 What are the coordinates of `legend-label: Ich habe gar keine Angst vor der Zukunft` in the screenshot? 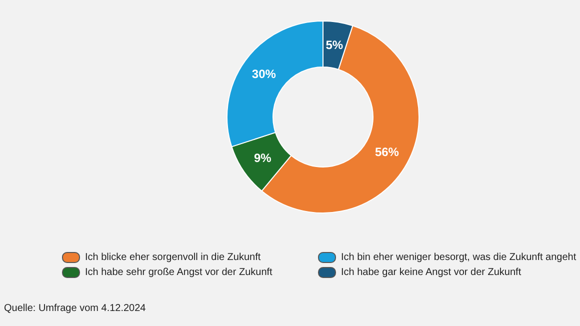 It's located at (431, 272).